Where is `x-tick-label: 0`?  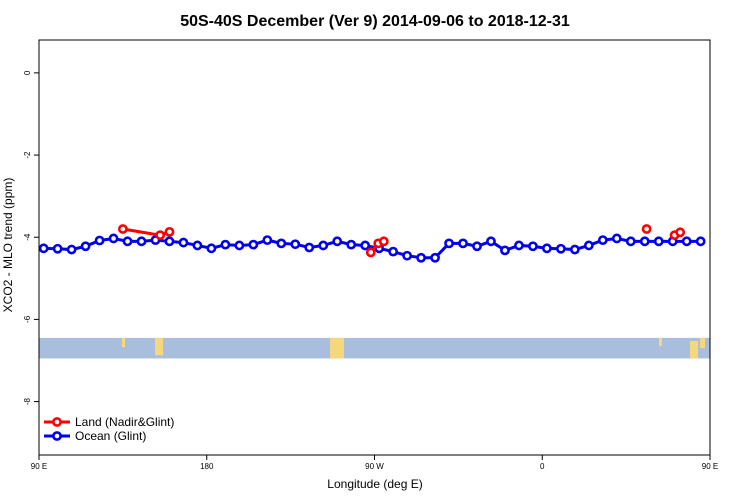
x-tick-label: 0 is located at coordinates (542, 466).